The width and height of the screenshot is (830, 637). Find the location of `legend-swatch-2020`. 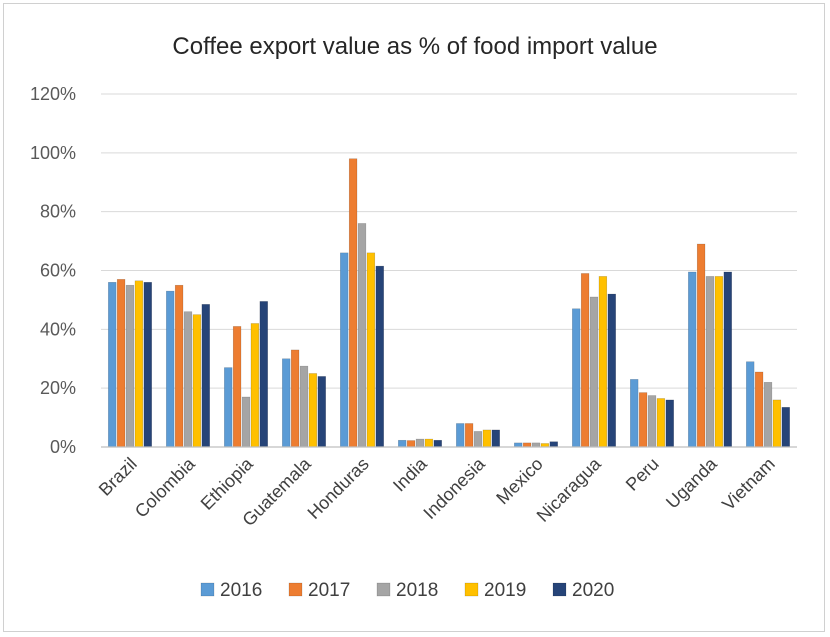

legend-swatch-2020 is located at coordinates (559, 589).